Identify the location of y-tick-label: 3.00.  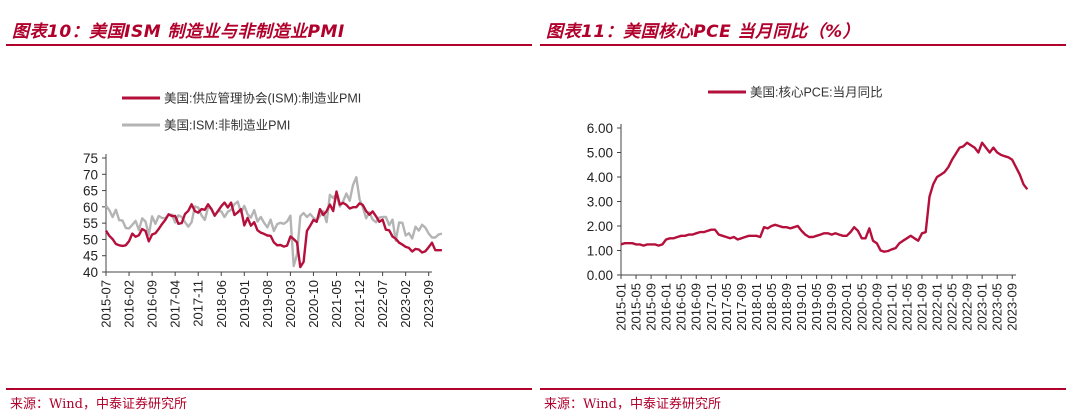
(600, 202).